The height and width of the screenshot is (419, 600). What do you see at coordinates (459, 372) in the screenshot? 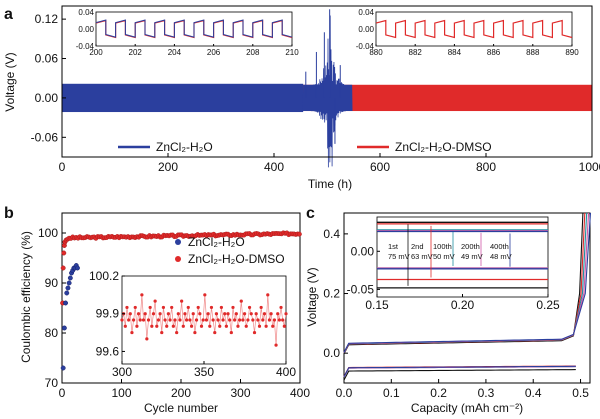
I see `c-discharge-curve-200th` at bounding box center [459, 372].